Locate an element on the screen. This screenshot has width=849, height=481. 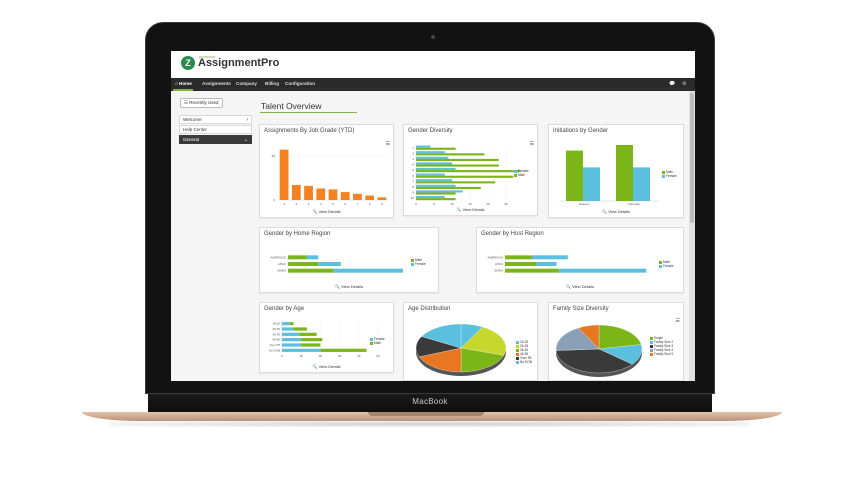
legend-label: Family Size 4 is located at coordinates (664, 350).